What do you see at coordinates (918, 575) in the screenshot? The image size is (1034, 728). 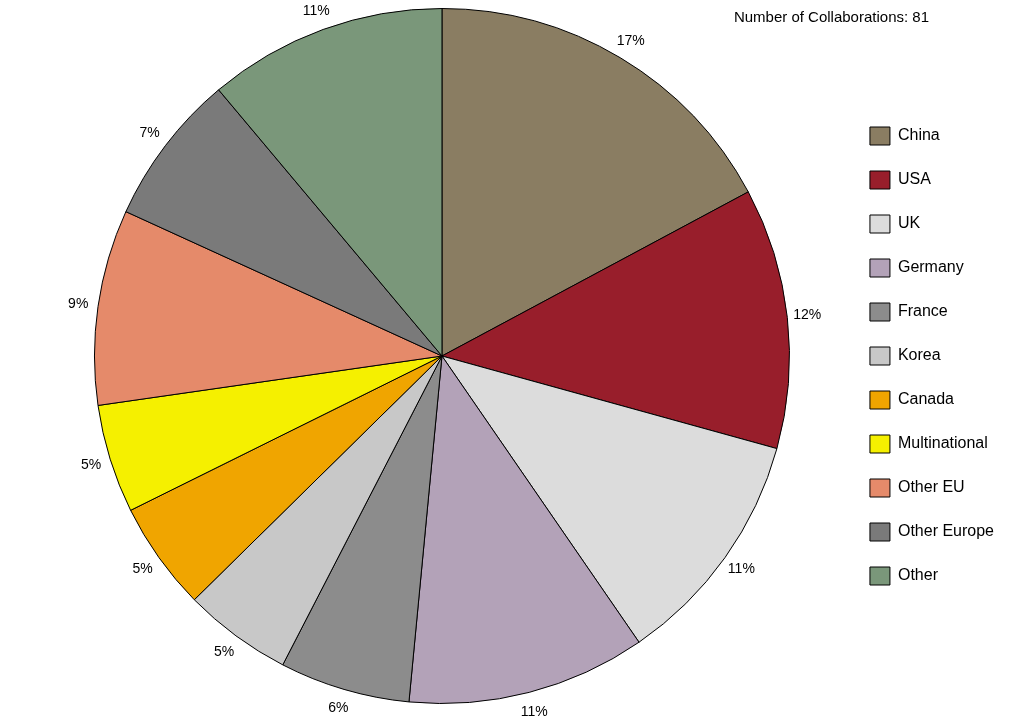 I see `legend-label: Other` at bounding box center [918, 575].